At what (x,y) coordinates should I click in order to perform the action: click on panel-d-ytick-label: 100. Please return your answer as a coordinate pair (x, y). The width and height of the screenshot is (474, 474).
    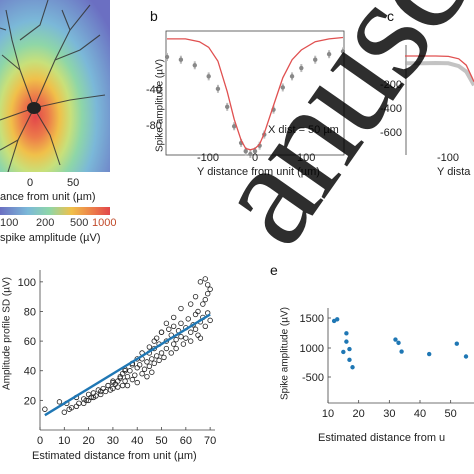
    Looking at the image, I should click on (27, 283).